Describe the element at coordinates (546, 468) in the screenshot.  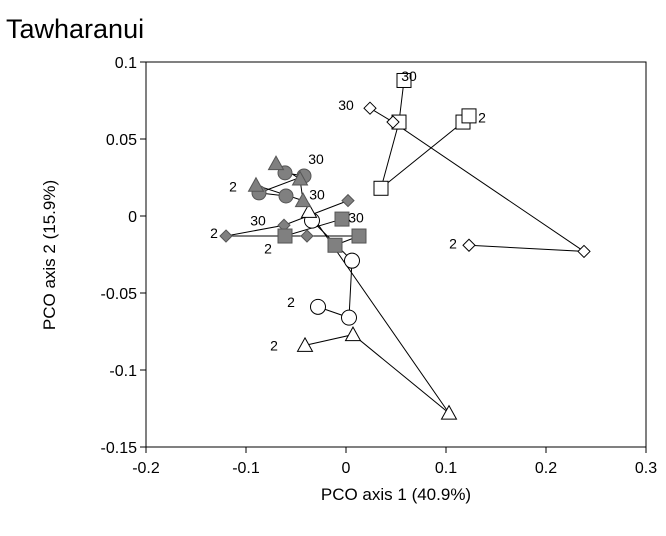
I see `x-tick-label: 0.2` at that location.